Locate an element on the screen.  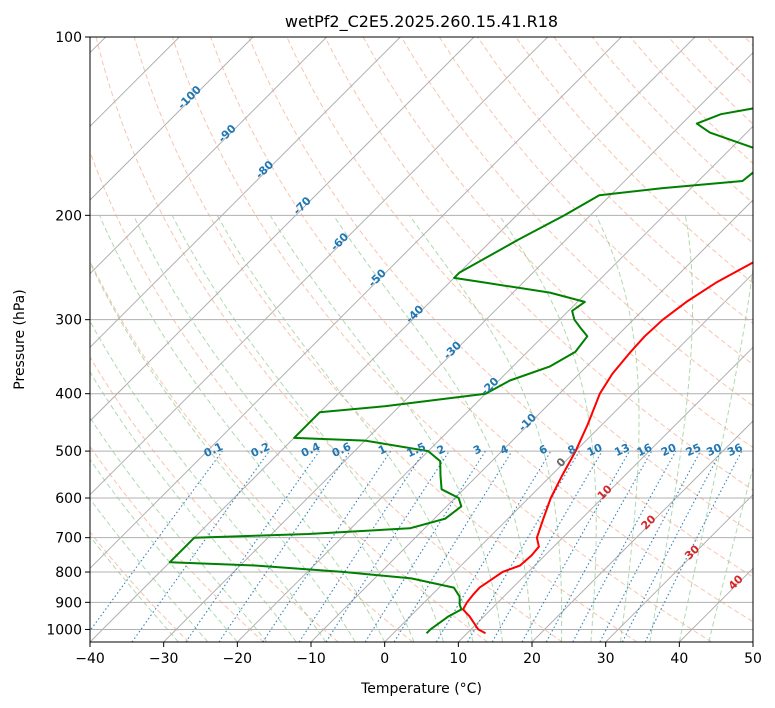
mixing-ratio-label: 16 is located at coordinates (645, 450).